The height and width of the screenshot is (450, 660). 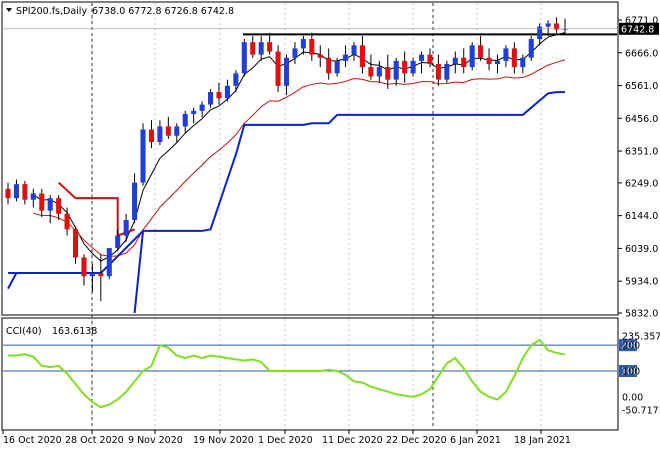 I want to click on y-tick-label: 5832.0, so click(x=641, y=314).